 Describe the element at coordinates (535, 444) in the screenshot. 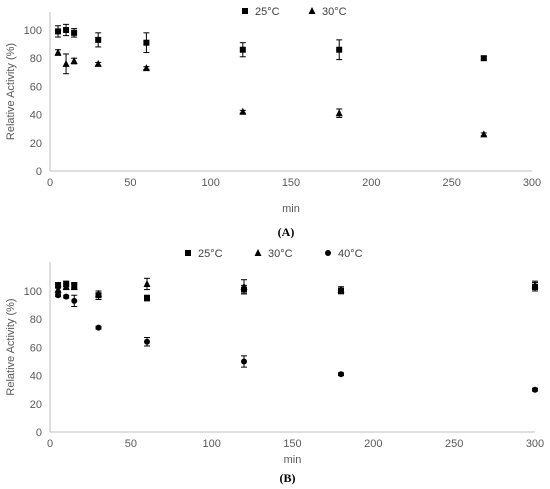

I see `panel-b-x-tick-label: 300` at that location.